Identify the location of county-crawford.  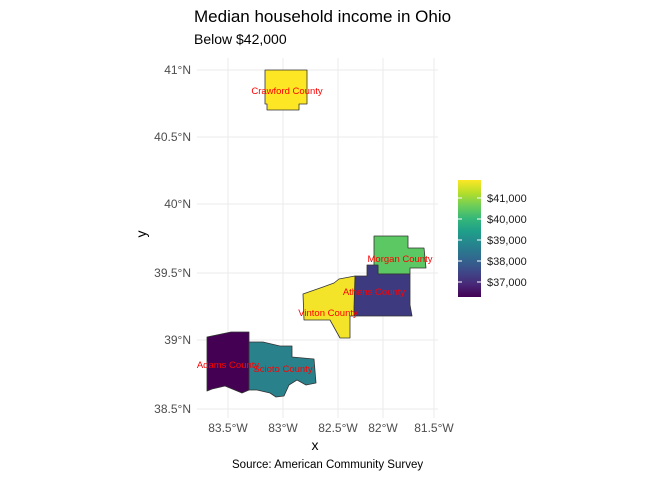
(286, 90).